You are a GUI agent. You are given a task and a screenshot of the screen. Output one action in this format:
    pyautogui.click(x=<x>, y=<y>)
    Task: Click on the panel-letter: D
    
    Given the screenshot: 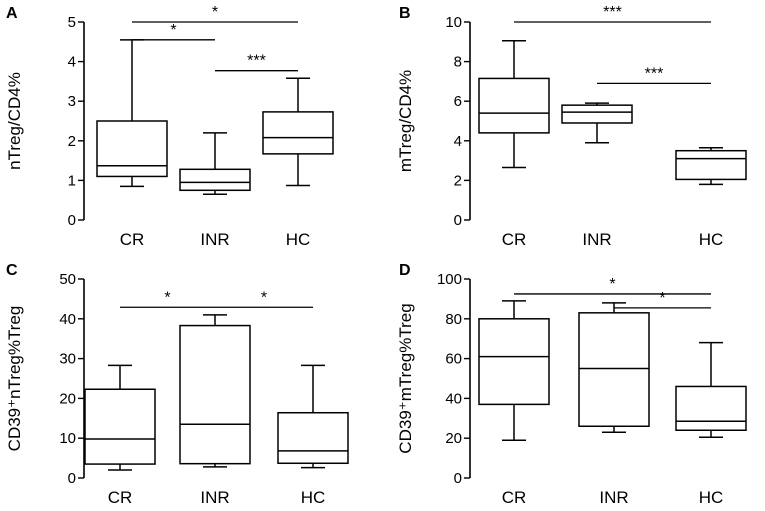 What is the action you would take?
    pyautogui.click(x=405, y=270)
    